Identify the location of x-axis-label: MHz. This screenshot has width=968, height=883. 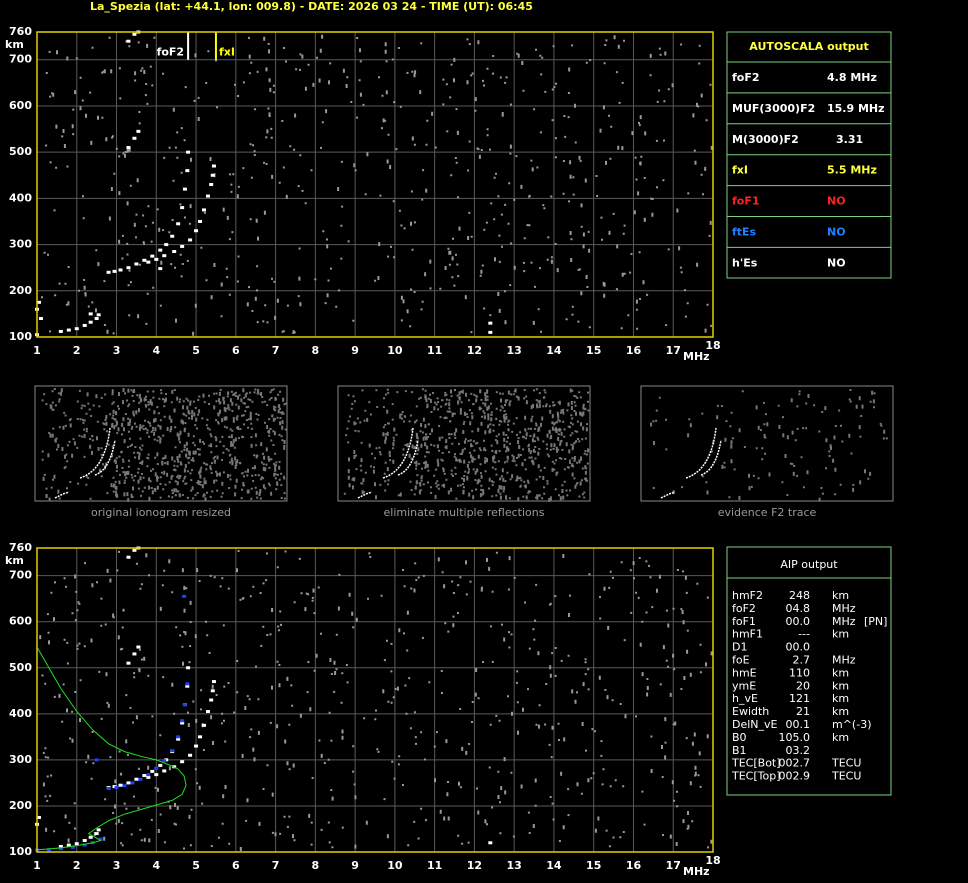
(696, 356).